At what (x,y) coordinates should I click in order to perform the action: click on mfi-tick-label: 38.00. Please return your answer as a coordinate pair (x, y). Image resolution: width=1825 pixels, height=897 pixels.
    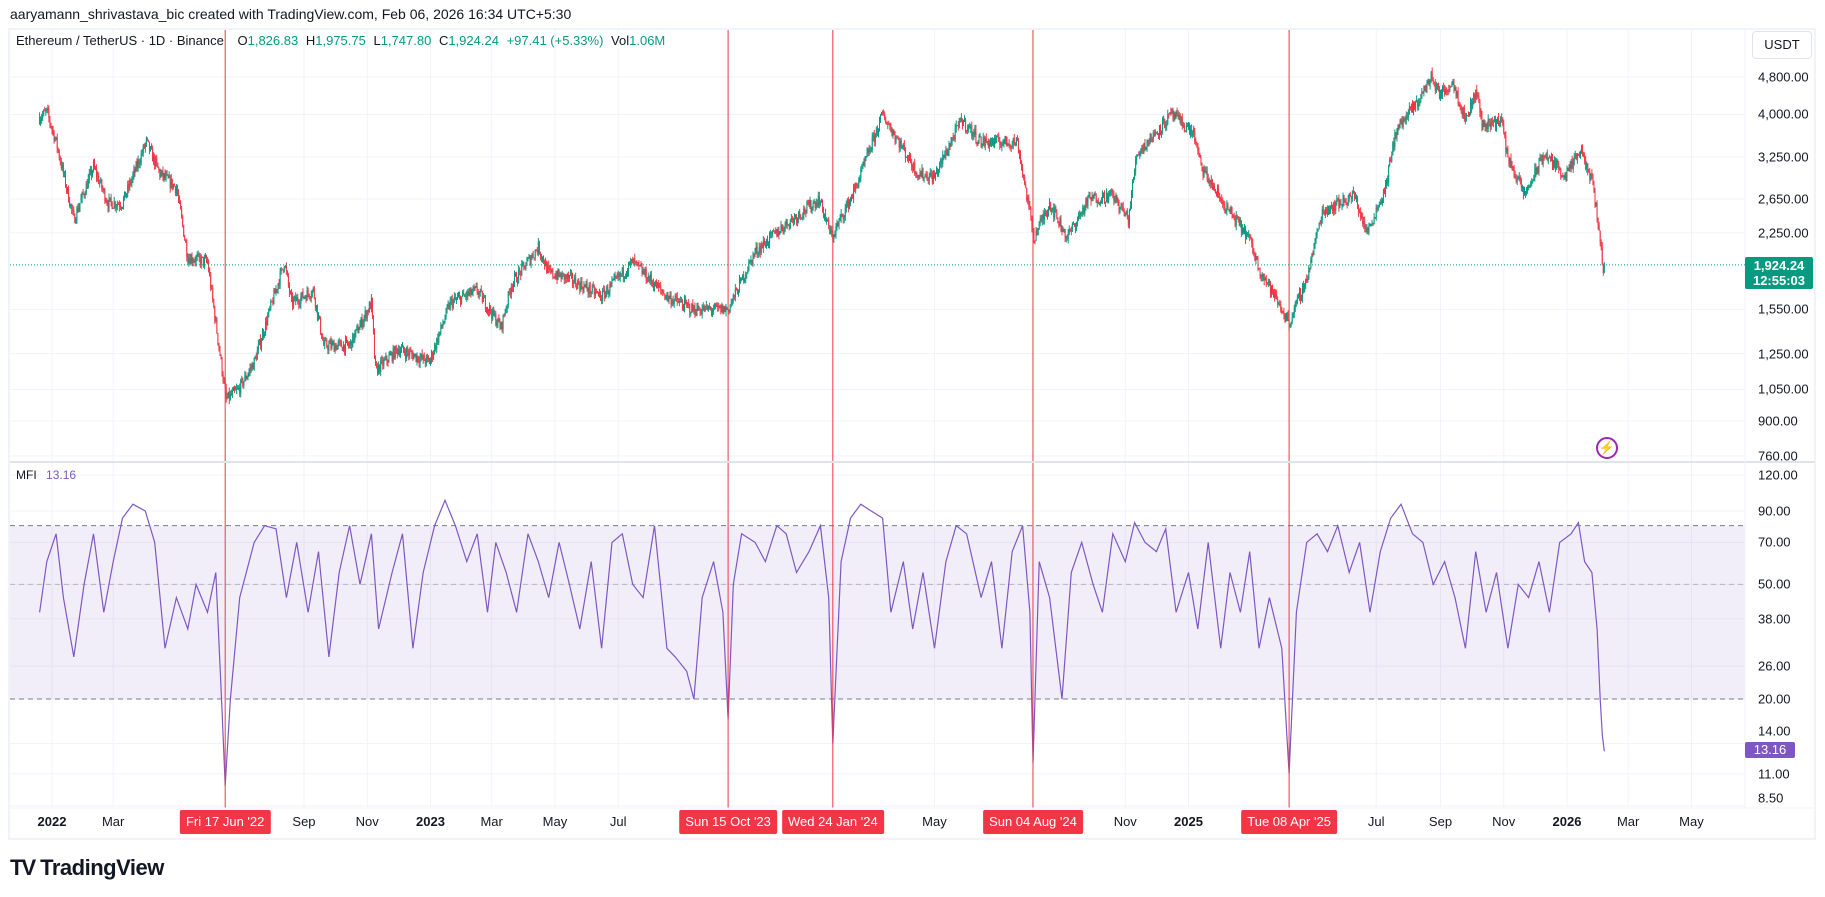
    Looking at the image, I should click on (1774, 619).